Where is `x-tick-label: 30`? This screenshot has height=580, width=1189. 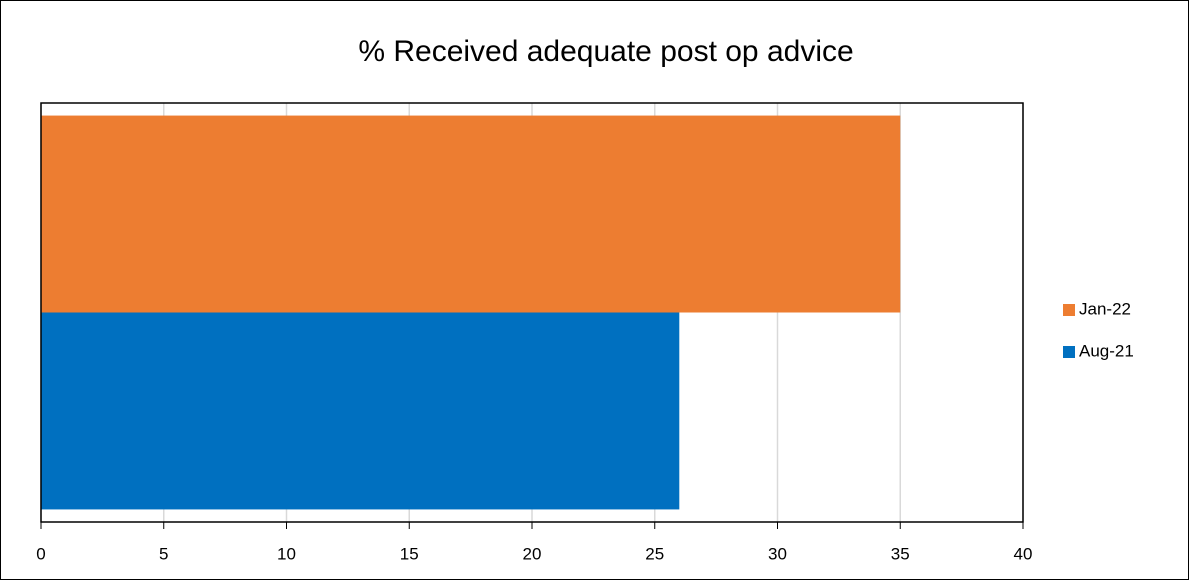
x-tick-label: 30 is located at coordinates (777, 553).